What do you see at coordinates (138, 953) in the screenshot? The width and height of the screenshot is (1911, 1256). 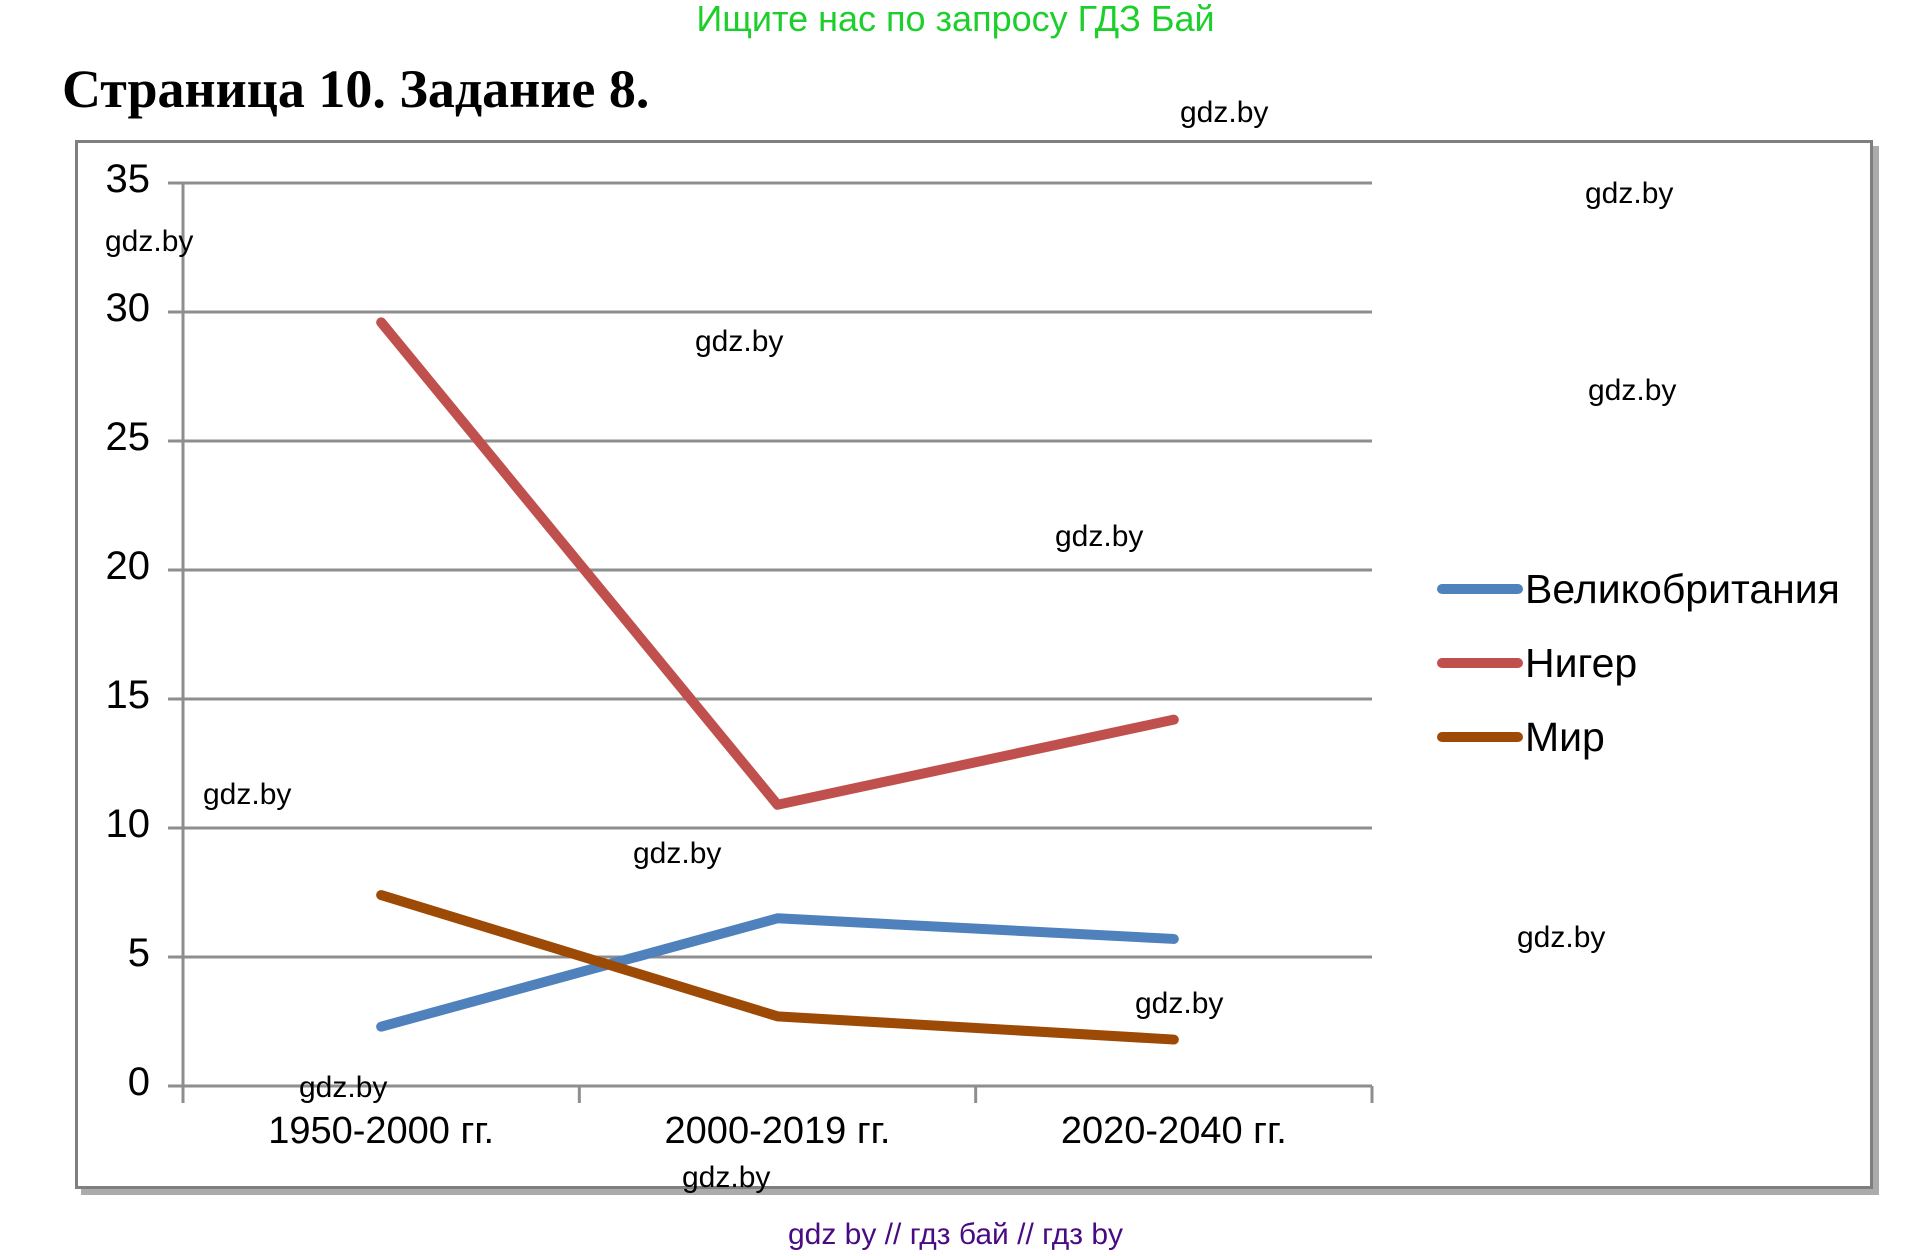 I see `y-tick-label-5: 5` at bounding box center [138, 953].